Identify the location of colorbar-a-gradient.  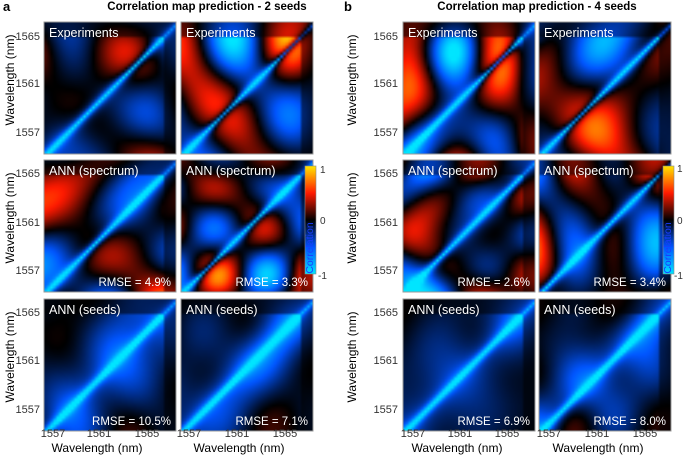
(310, 220).